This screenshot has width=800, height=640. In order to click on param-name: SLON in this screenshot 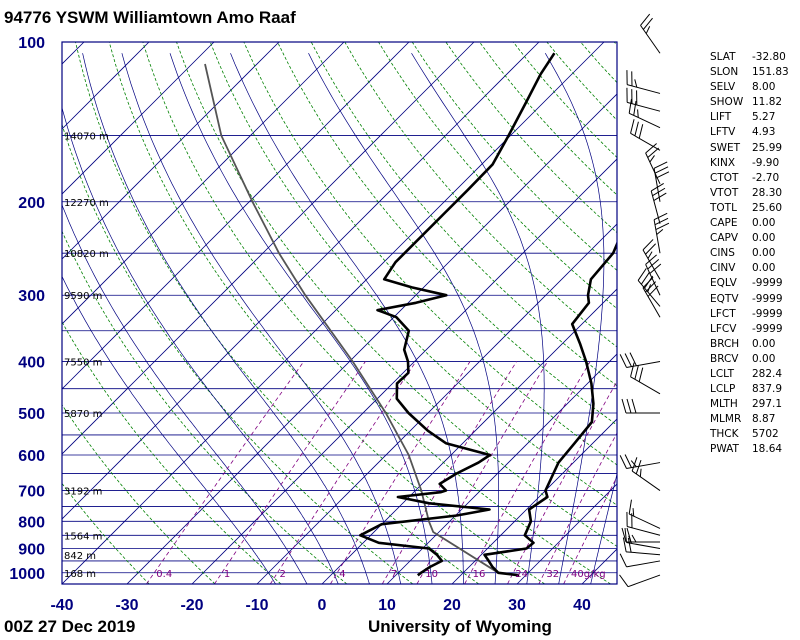, I will do `click(724, 72)`.